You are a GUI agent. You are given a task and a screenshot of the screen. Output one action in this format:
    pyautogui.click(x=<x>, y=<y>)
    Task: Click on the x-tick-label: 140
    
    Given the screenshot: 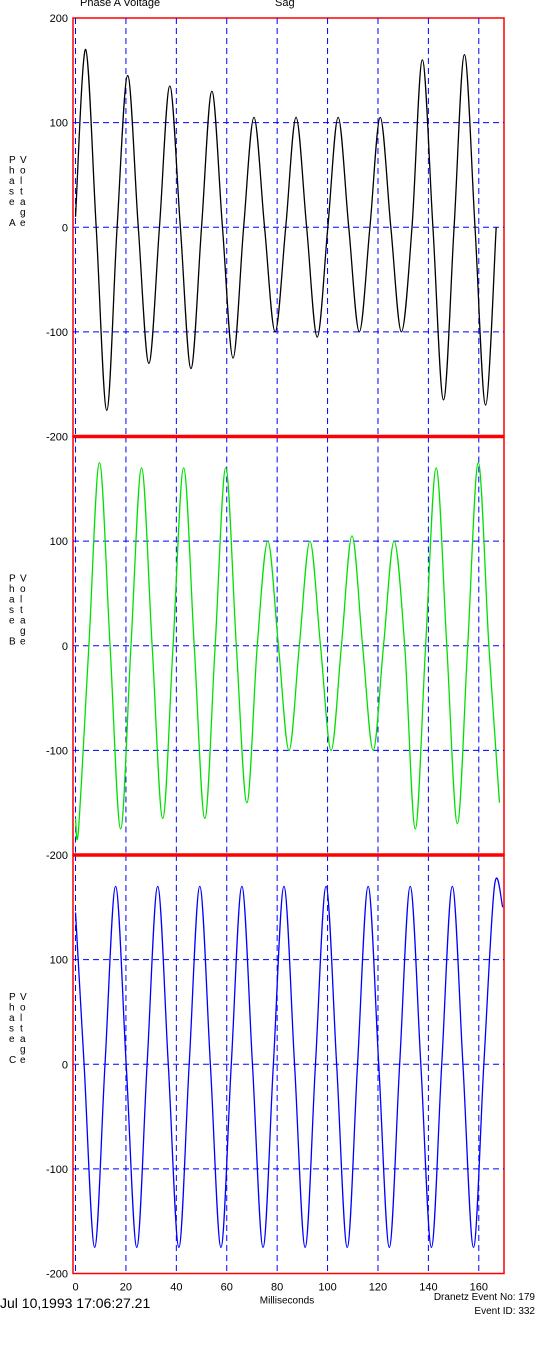 What is the action you would take?
    pyautogui.click(x=428, y=1288)
    